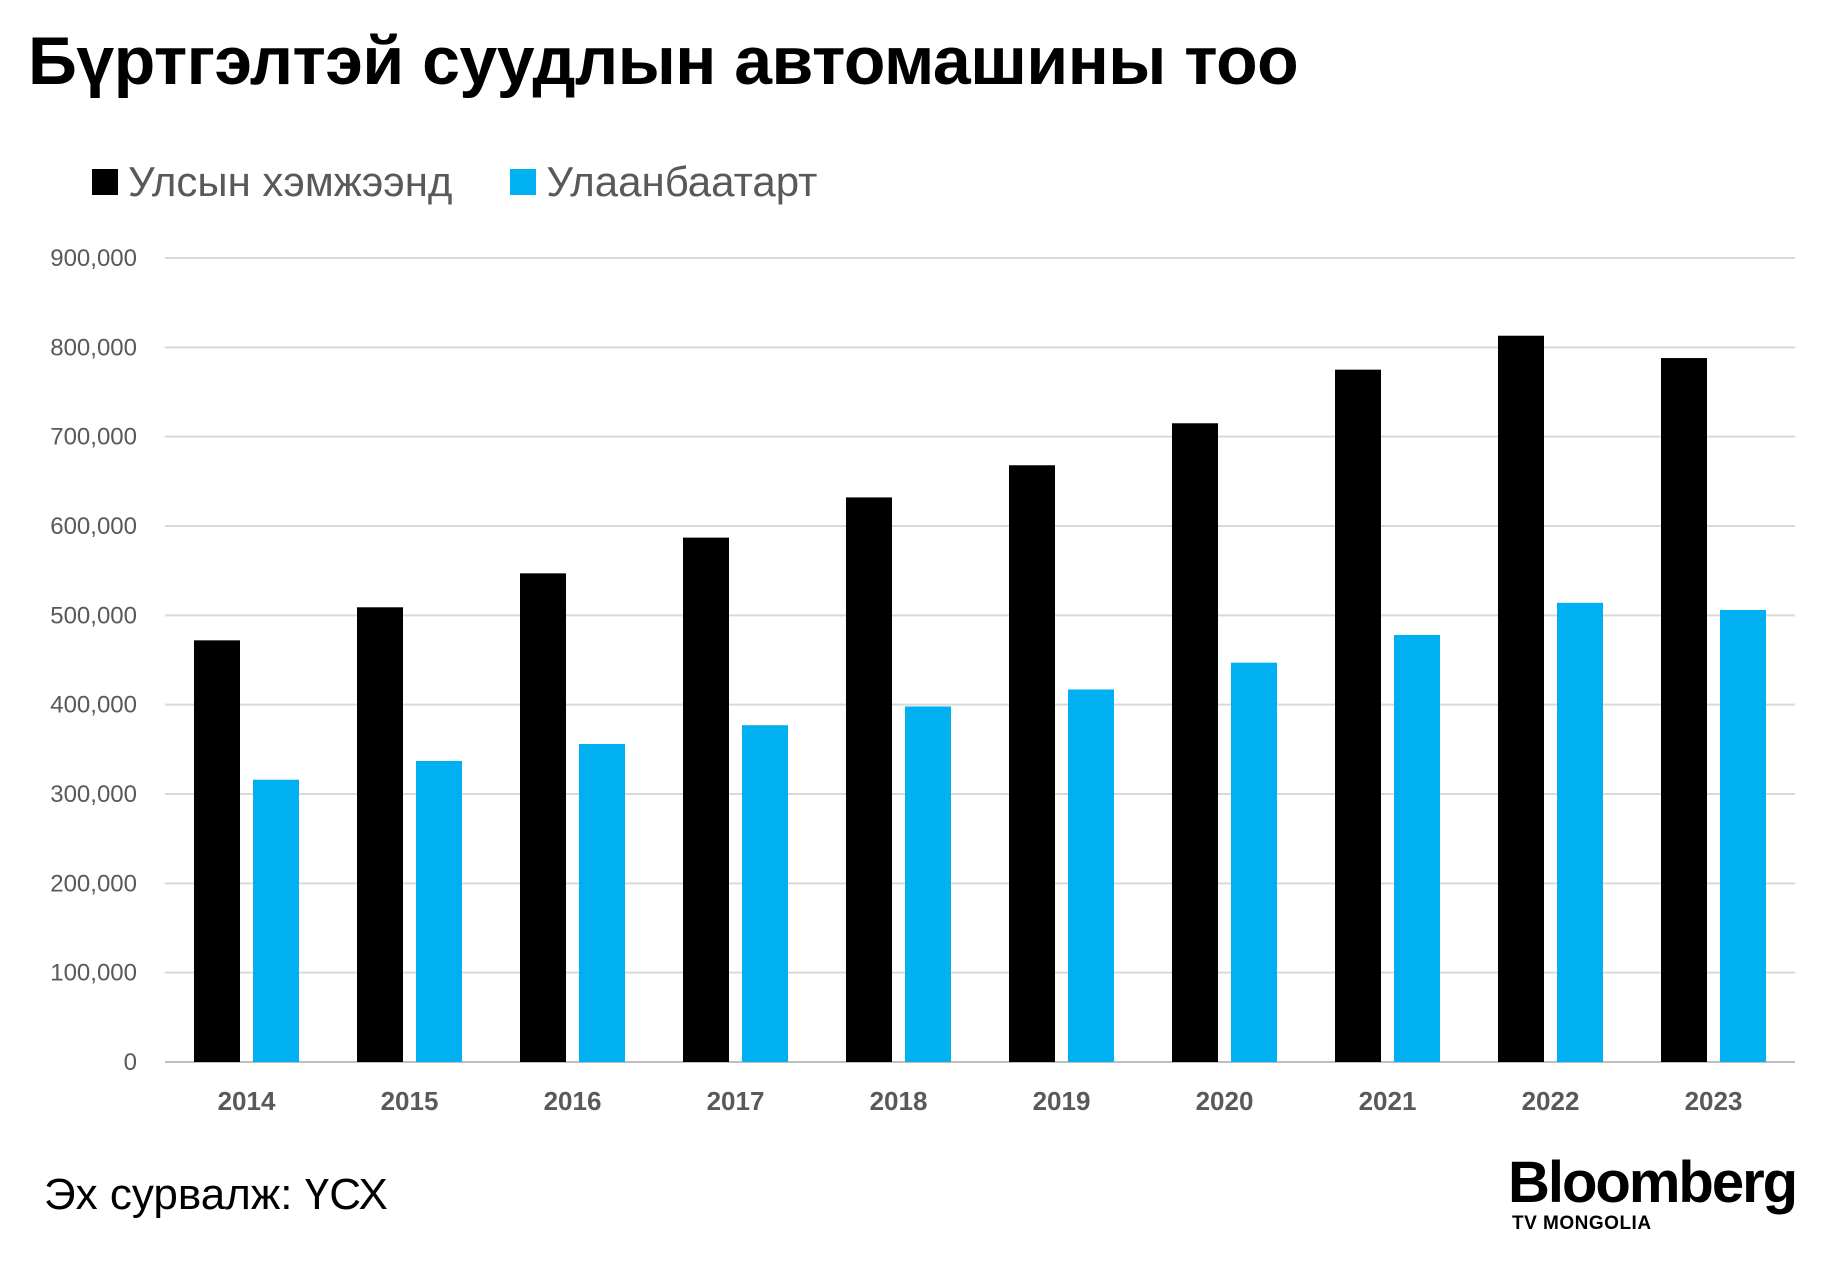 Image resolution: width=1830 pixels, height=1280 pixels. What do you see at coordinates (1032, 764) in the screenshot?
I see `bar-national-2019` at bounding box center [1032, 764].